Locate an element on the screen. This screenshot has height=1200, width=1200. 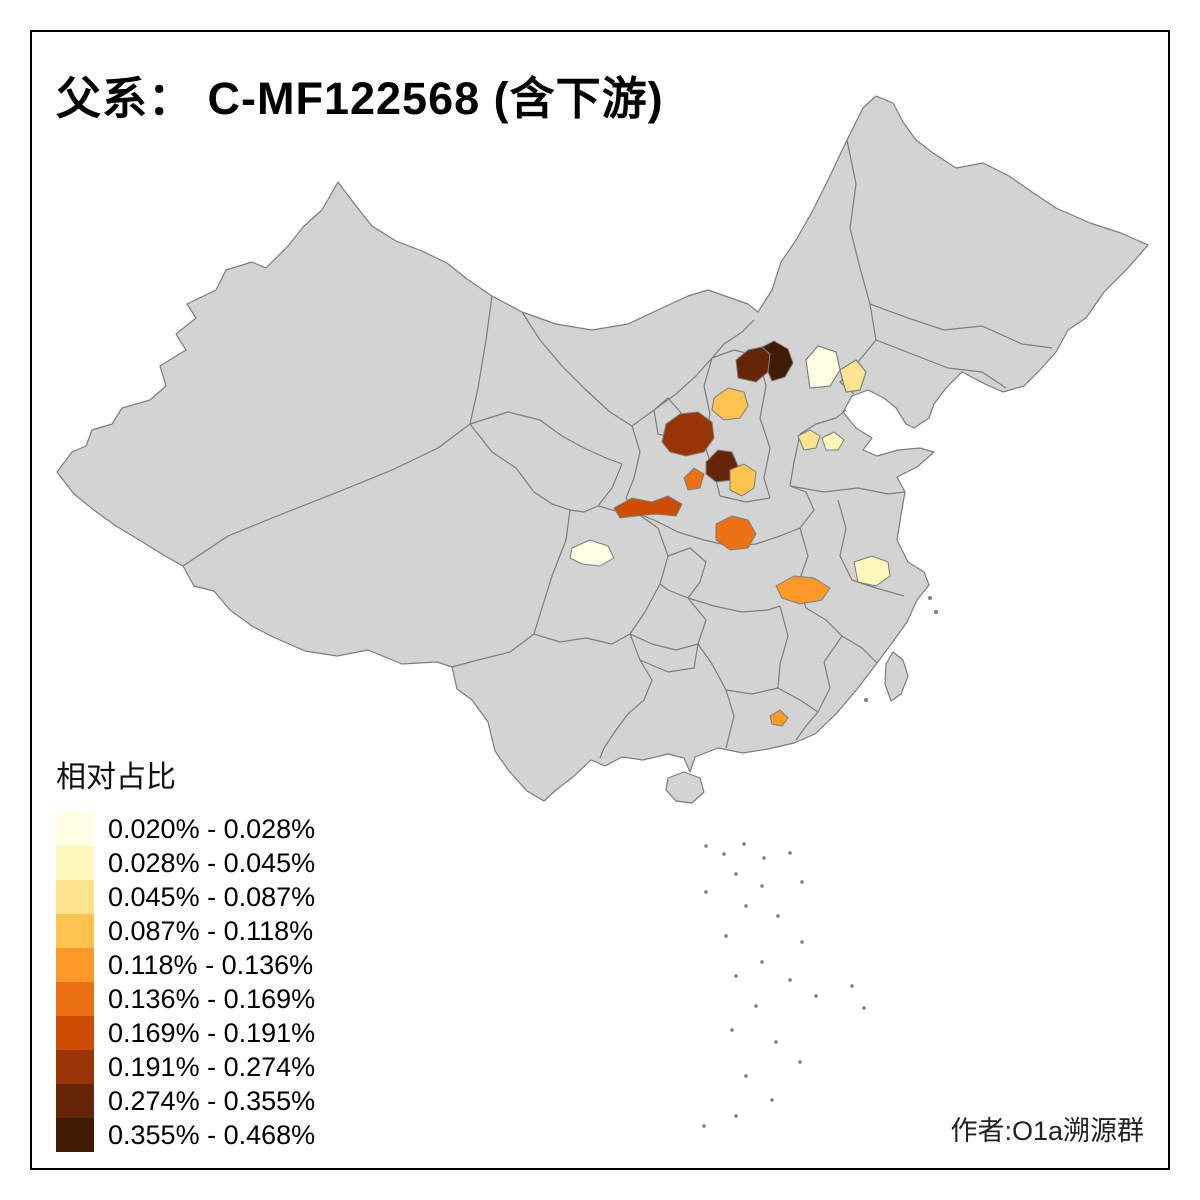
south-china-sea-islands is located at coordinates (820, 862).